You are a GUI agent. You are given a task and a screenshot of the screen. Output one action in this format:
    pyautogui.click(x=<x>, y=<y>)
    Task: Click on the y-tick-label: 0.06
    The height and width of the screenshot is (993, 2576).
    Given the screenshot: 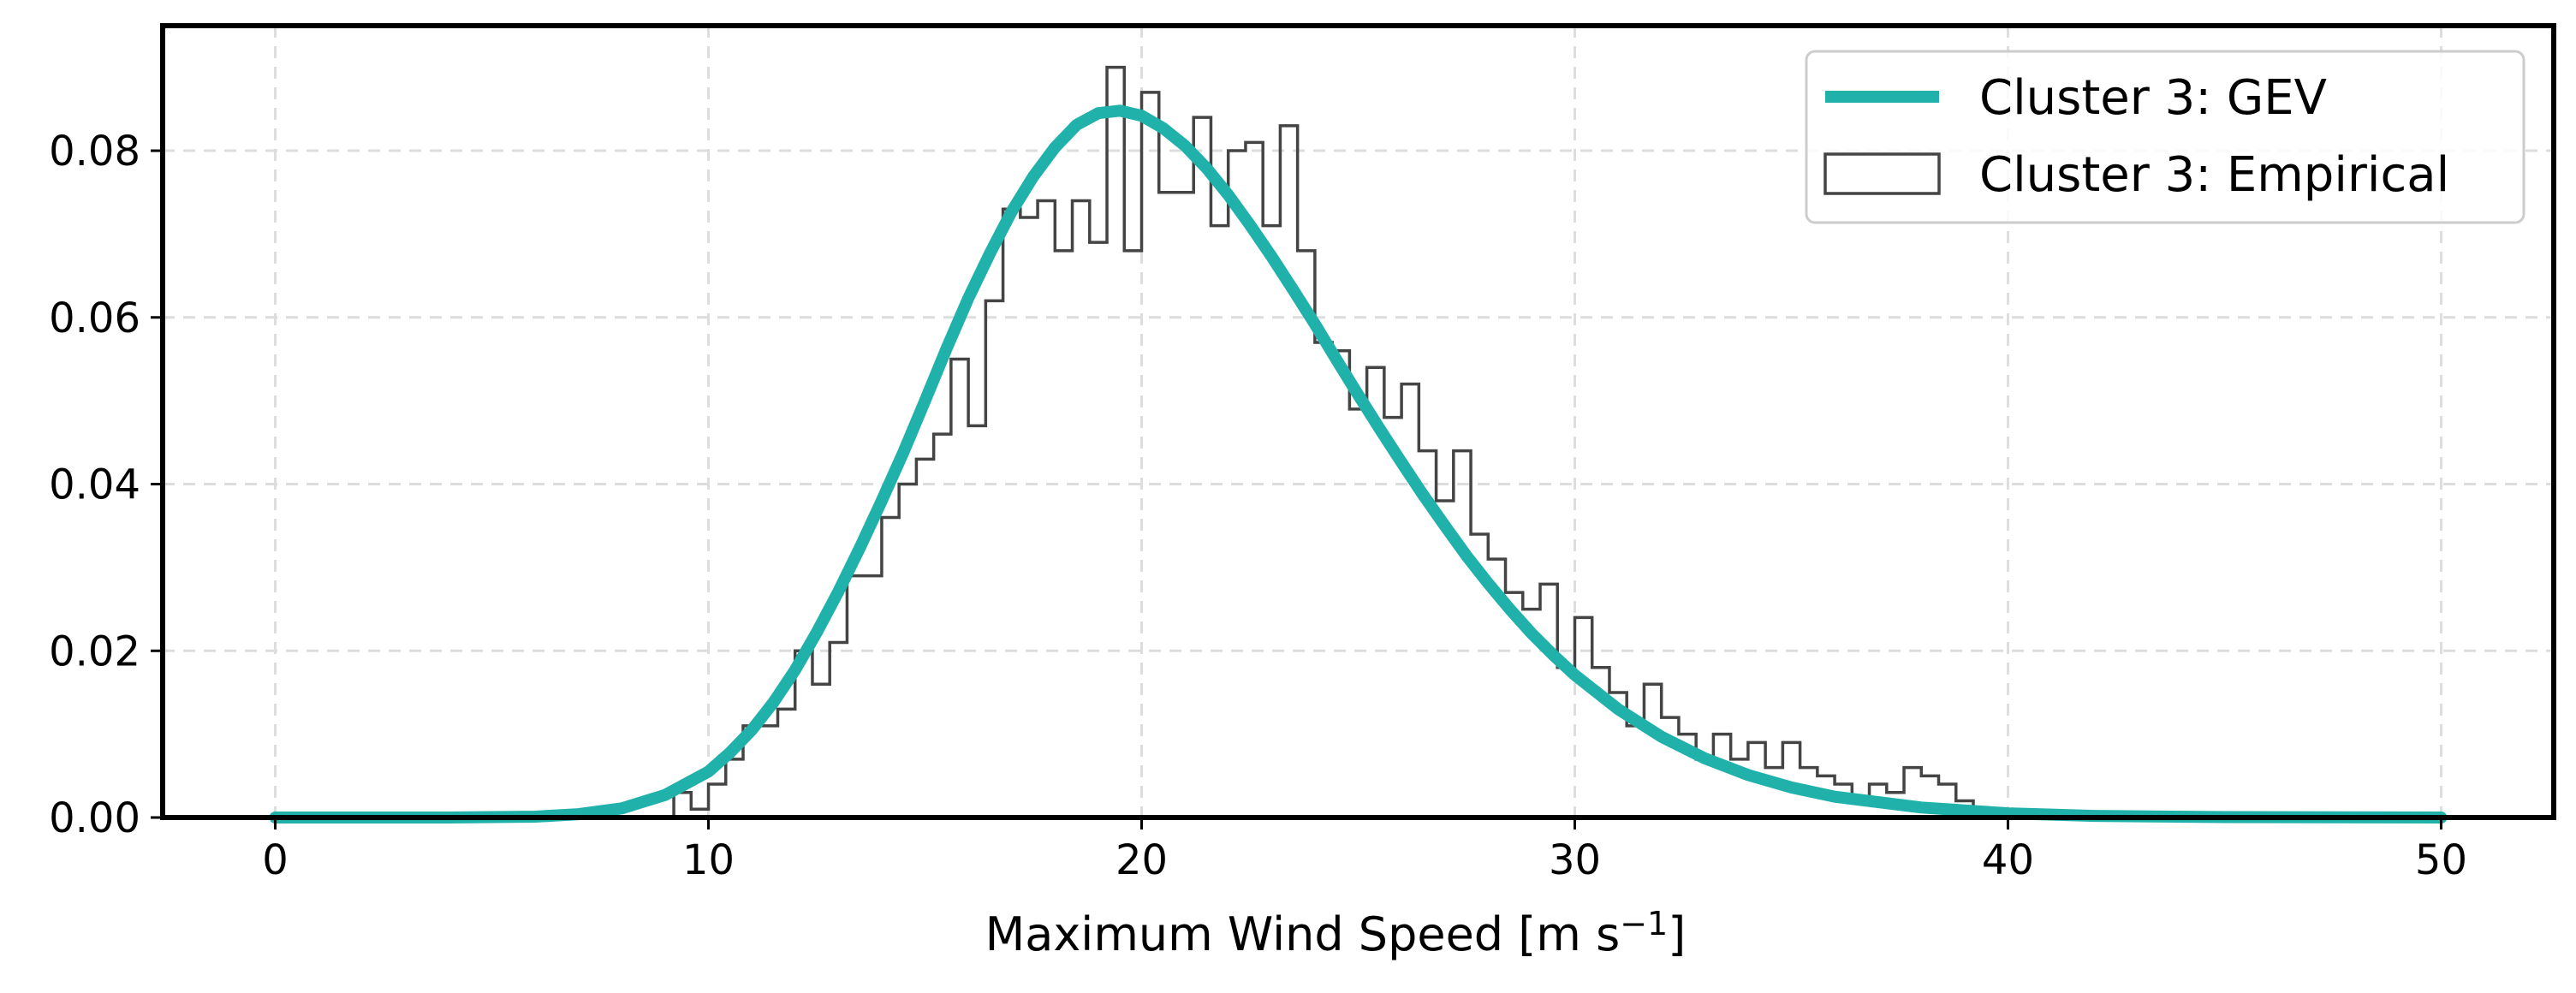 What is the action you would take?
    pyautogui.click(x=94, y=318)
    